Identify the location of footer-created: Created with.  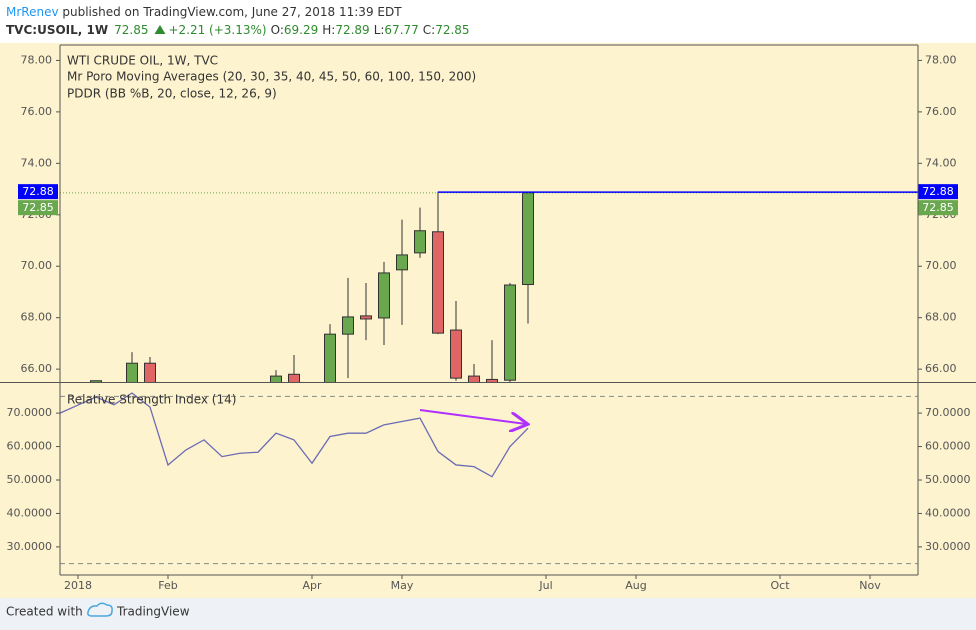
(44, 612).